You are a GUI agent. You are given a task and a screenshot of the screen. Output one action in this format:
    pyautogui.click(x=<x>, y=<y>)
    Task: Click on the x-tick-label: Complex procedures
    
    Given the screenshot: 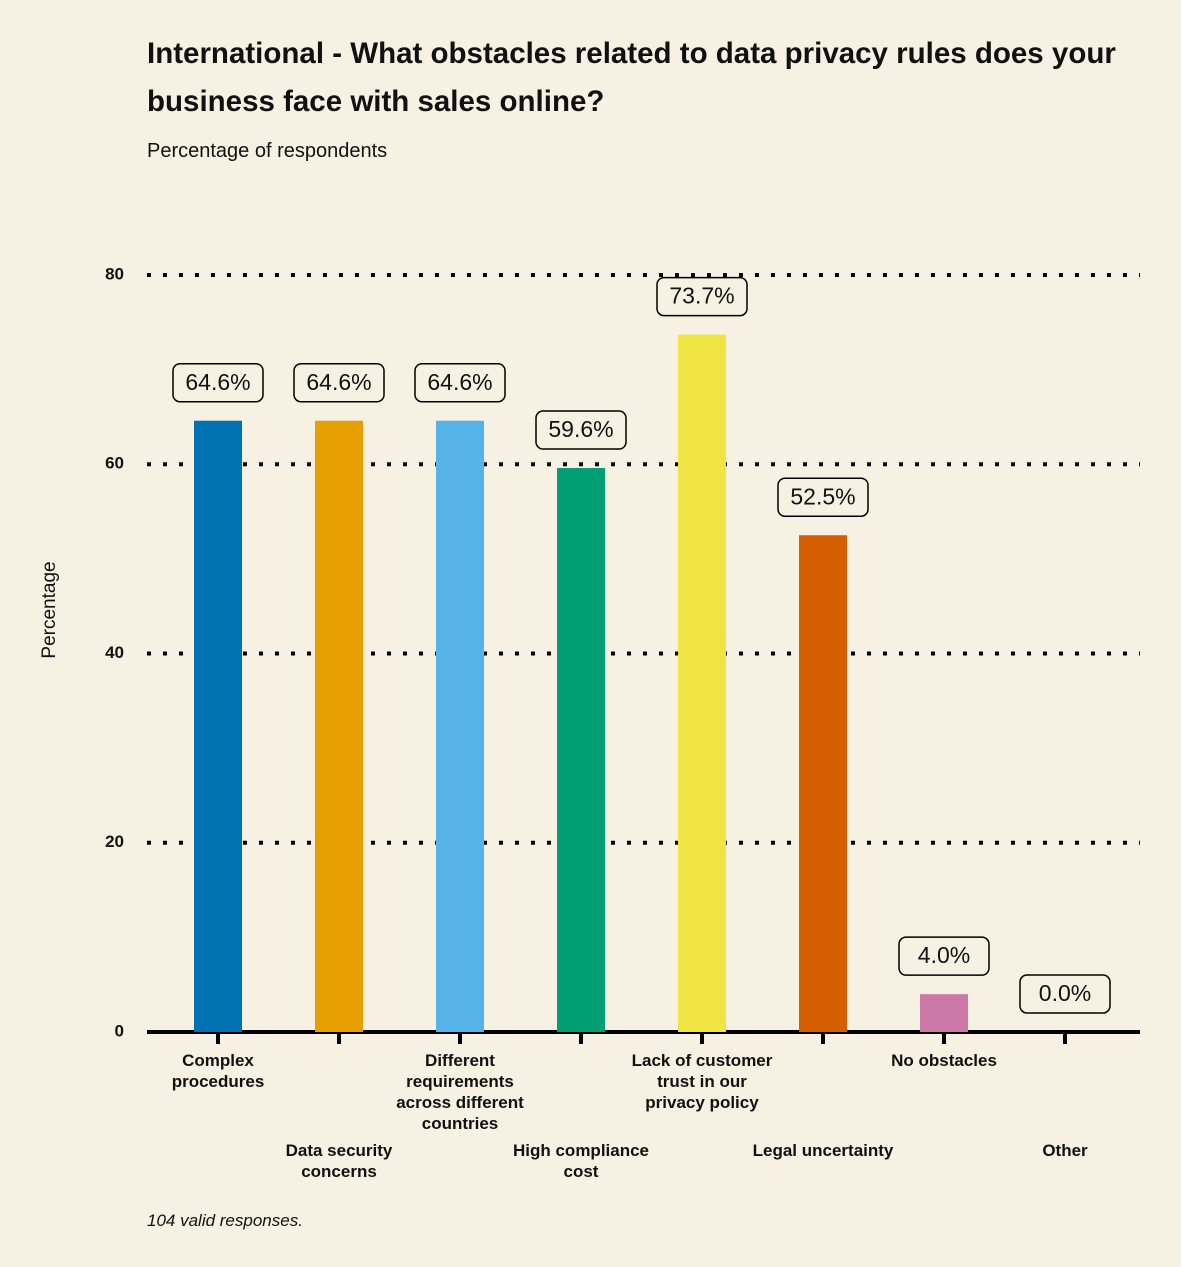 What is the action you would take?
    pyautogui.click(x=218, y=1071)
    